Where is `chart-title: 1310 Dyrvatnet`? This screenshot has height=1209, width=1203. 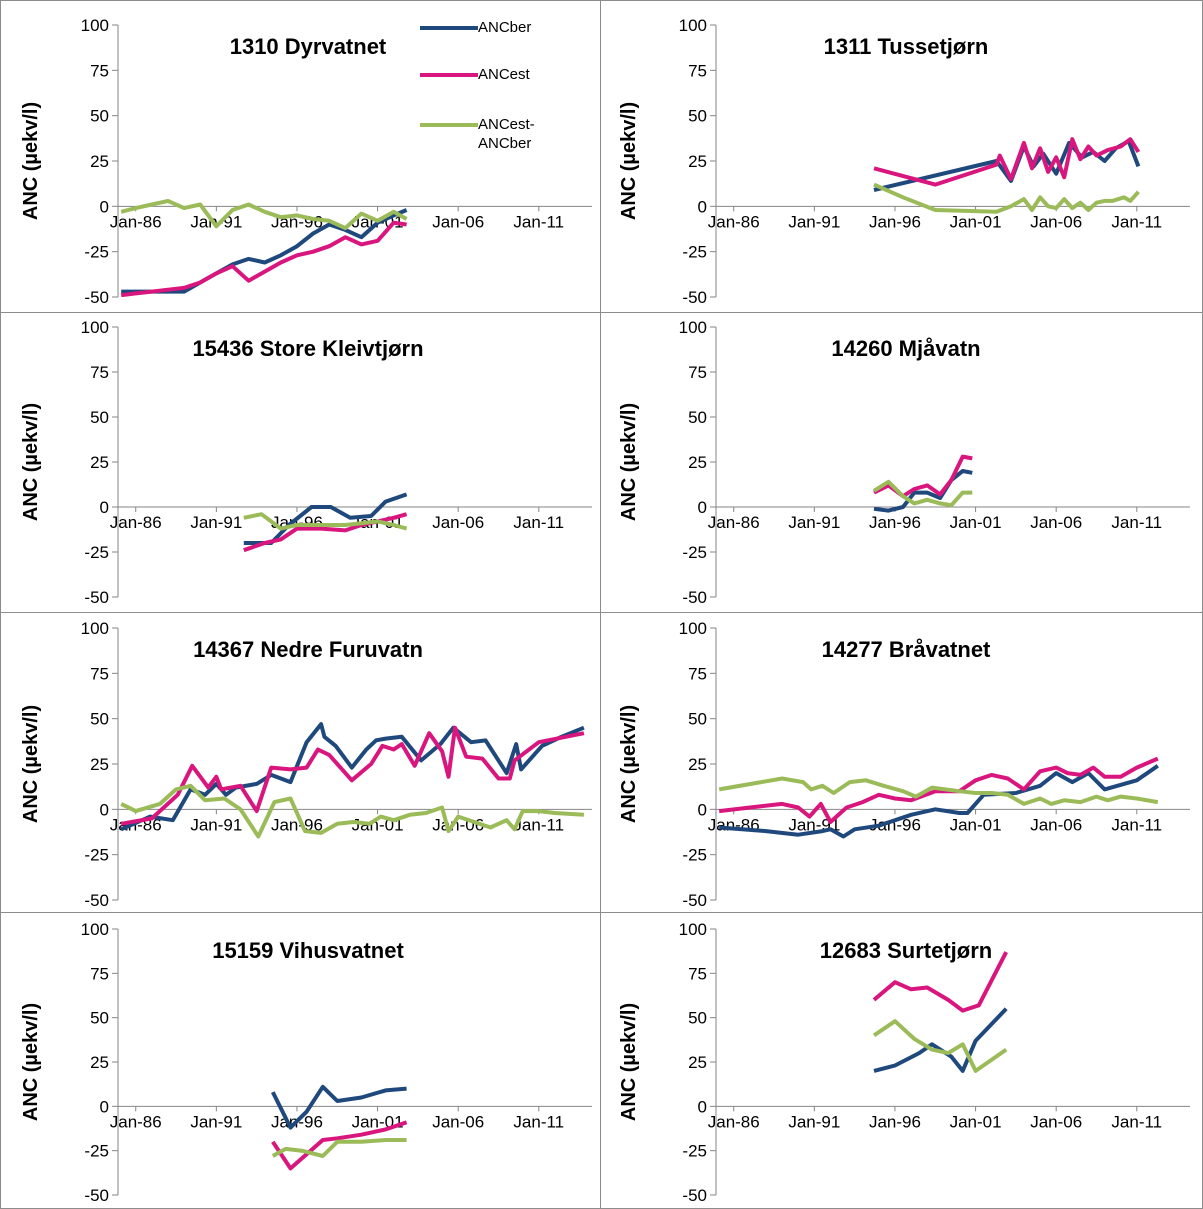 chart-title: 1310 Dyrvatnet is located at coordinates (308, 46).